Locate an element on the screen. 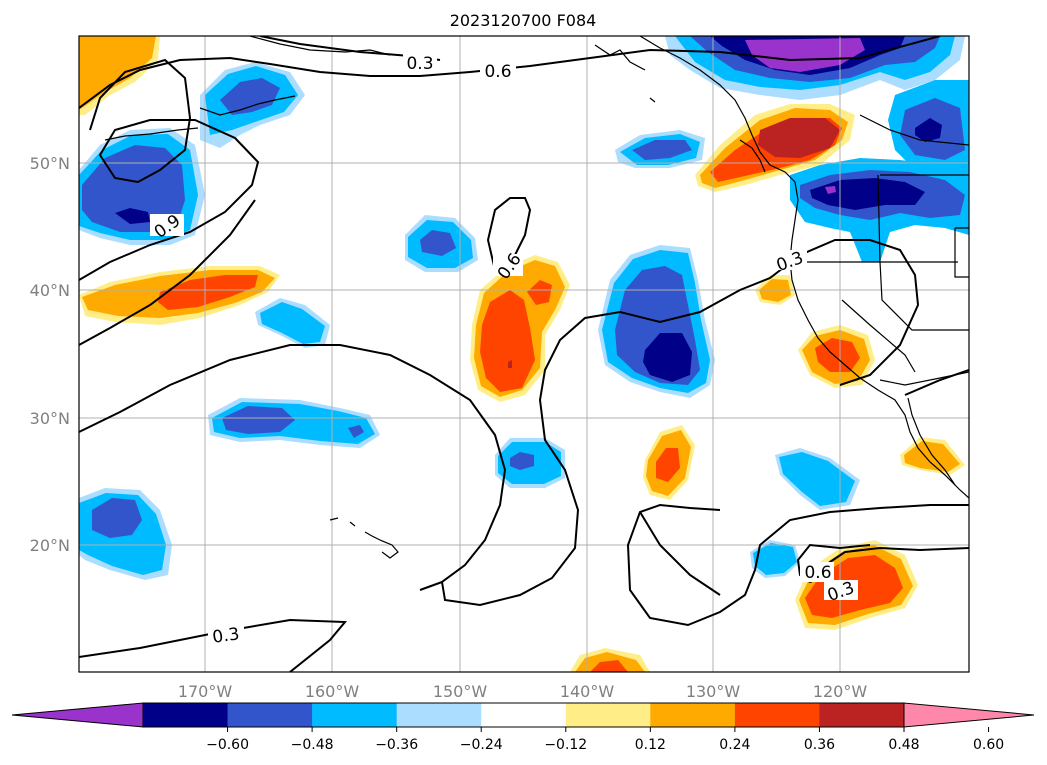  lon-label: 120°W is located at coordinates (840, 691).